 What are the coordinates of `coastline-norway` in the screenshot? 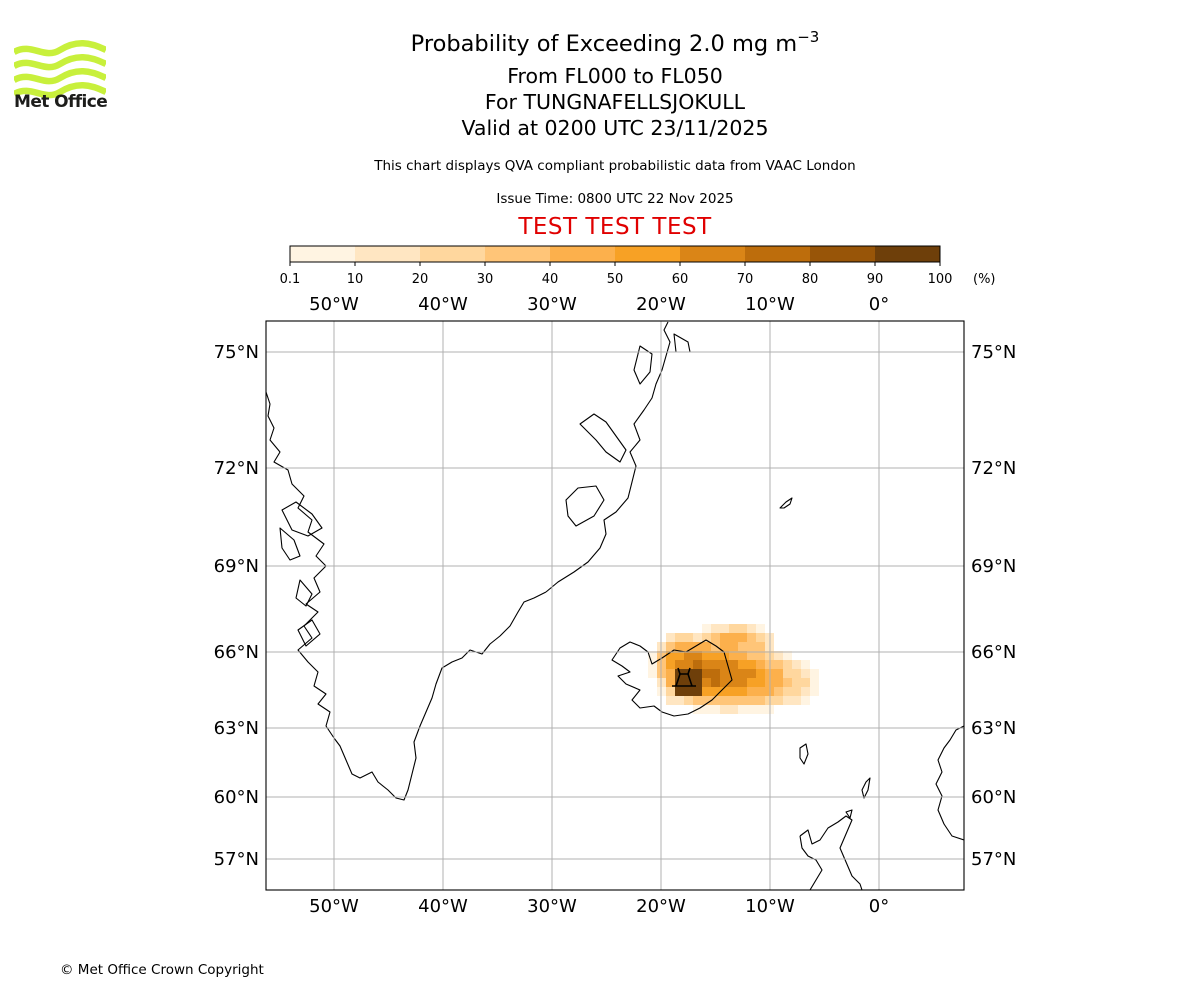 It's located at (949, 783).